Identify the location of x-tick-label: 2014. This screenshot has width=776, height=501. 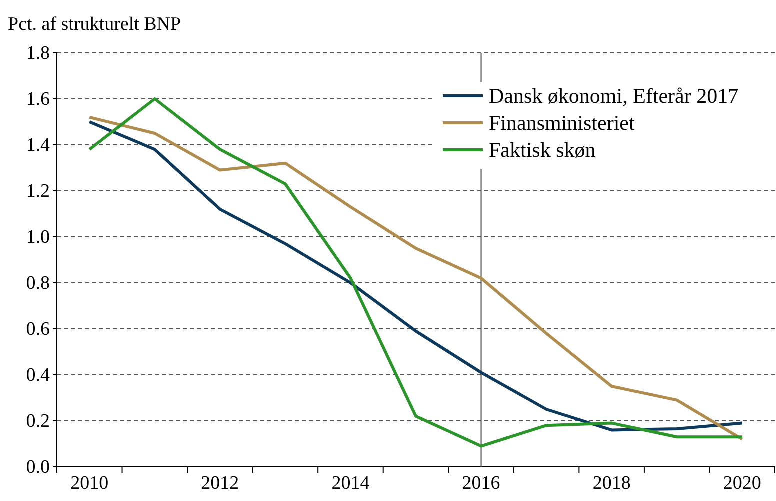
(351, 483).